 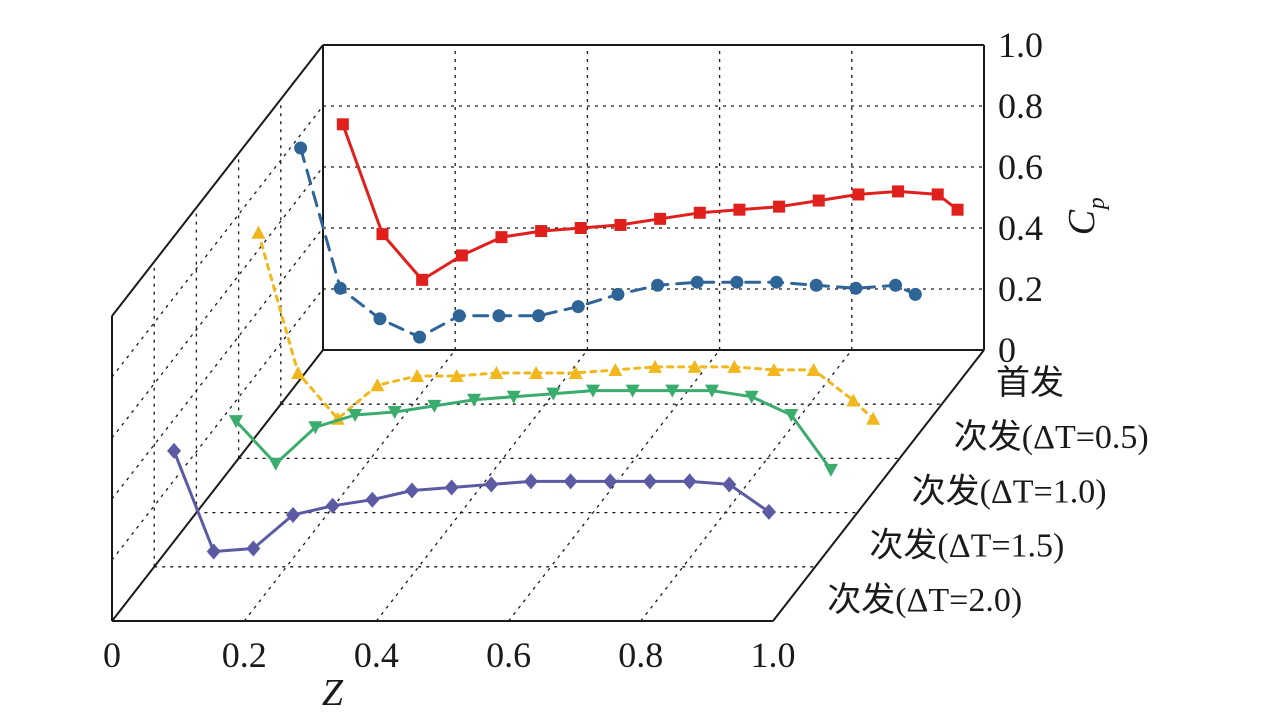 I want to click on category-label: 次发(ΔT=2.0), so click(x=924, y=600).